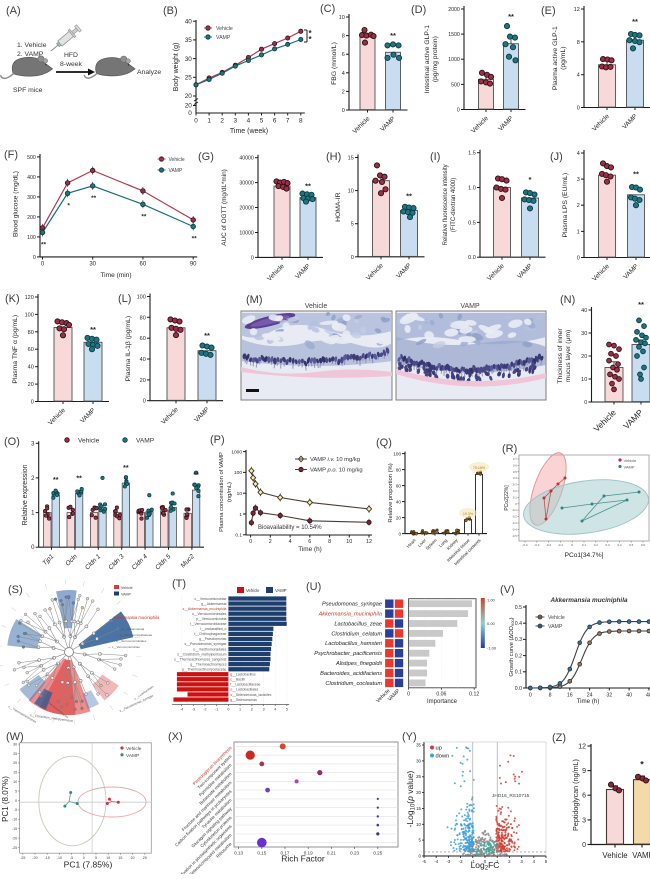  I want to click on svg-text: 0.3, so click(518, 640).